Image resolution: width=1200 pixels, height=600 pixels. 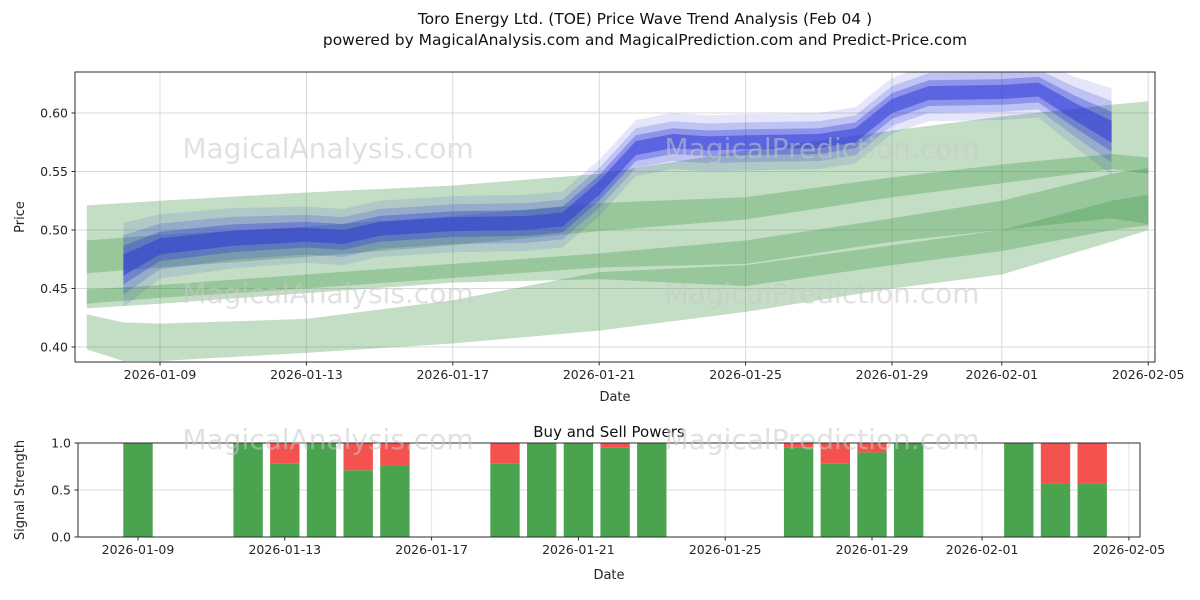 What do you see at coordinates (1129, 549) in the screenshot?
I see `signal-x-tick-label: 2026-02-05` at bounding box center [1129, 549].